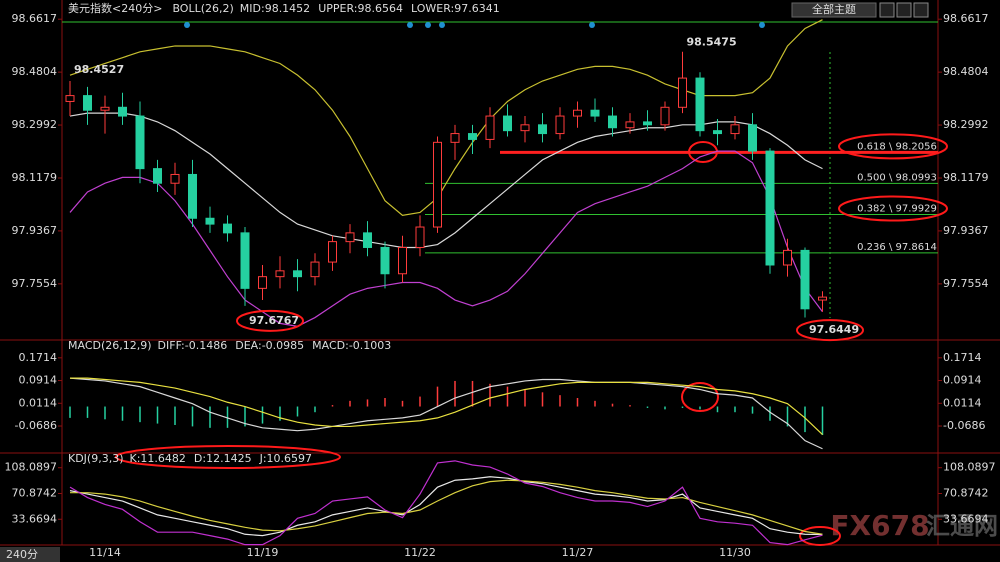  Describe the element at coordinates (834, 329) in the screenshot. I see `price-annotation: 97.6449` at that location.